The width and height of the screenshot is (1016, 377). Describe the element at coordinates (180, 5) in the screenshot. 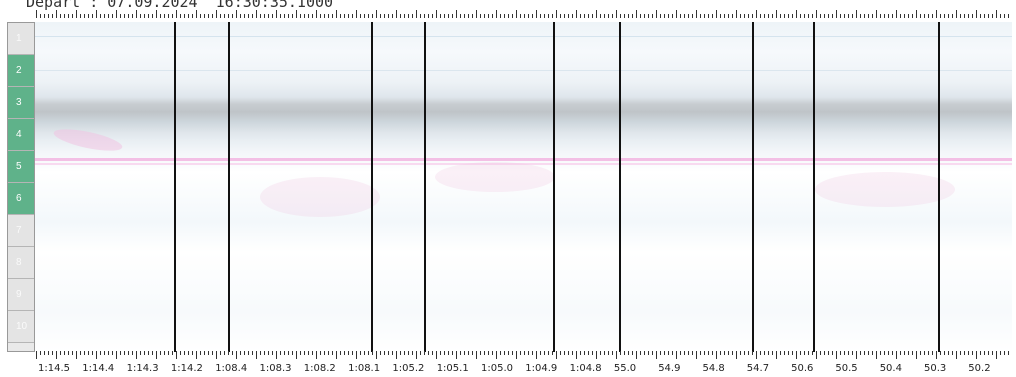

I see `start-time-header: Depart : 07.09.2024 16:30:35.1000` at that location.